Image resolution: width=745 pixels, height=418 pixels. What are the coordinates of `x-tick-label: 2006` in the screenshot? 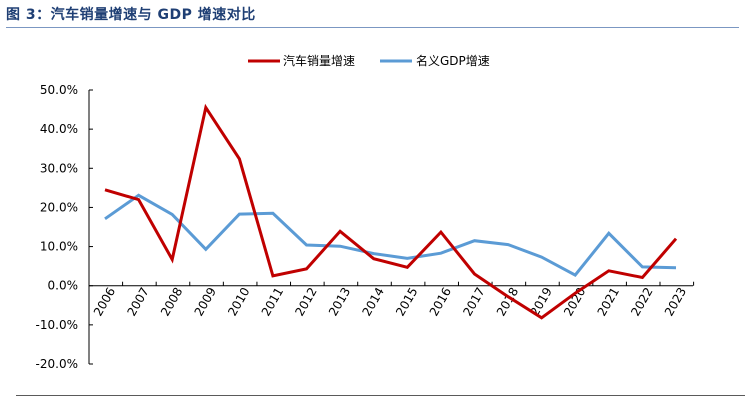 It's located at (104, 301).